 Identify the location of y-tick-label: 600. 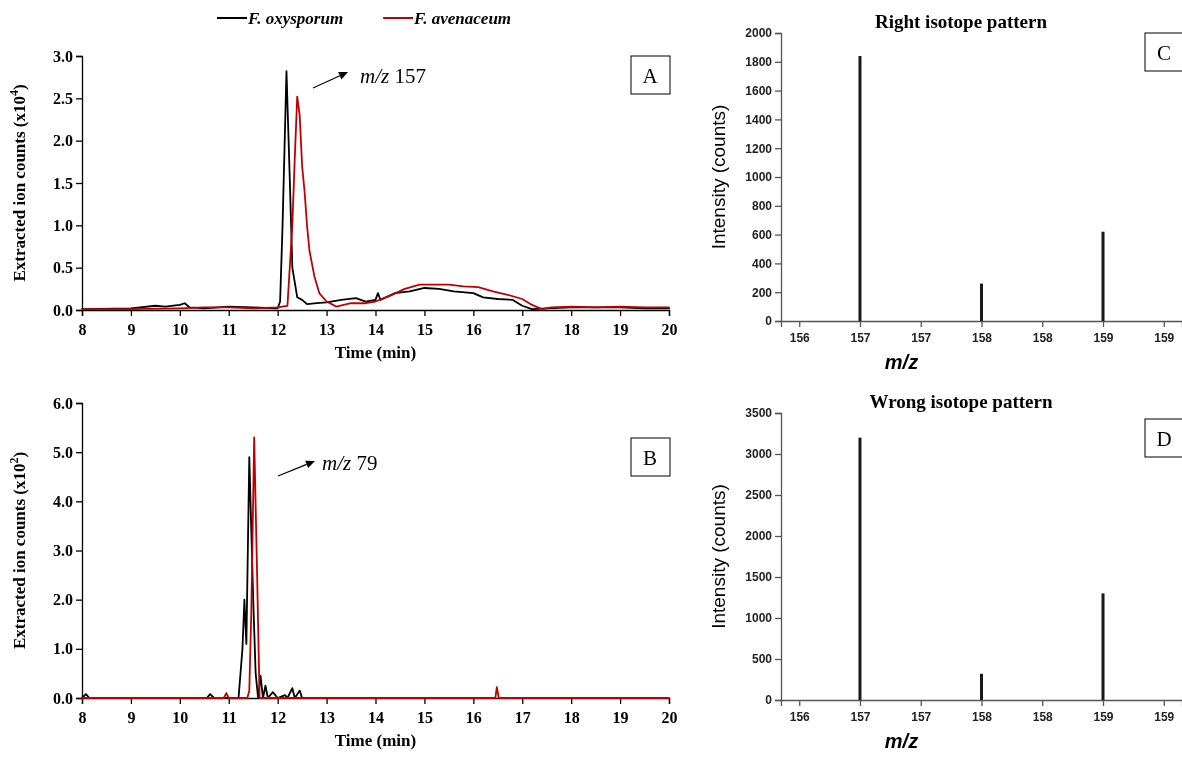
(762, 234).